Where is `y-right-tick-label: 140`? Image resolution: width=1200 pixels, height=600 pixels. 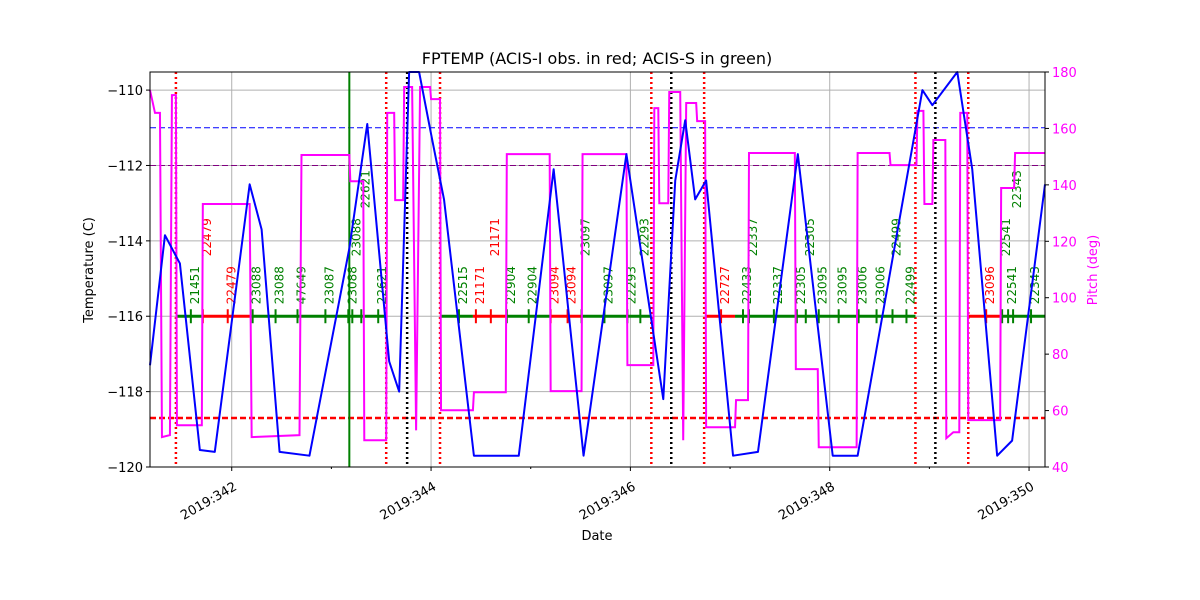
y-right-tick-label: 140 is located at coordinates (1064, 186).